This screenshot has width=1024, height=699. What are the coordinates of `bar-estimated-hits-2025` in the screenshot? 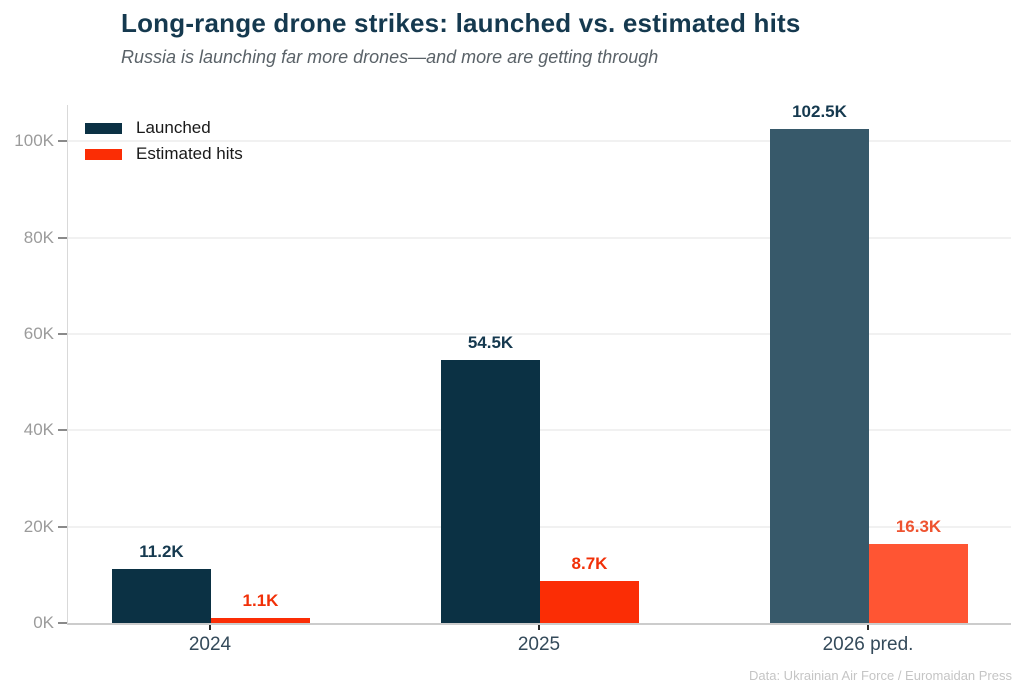 It's located at (589, 602).